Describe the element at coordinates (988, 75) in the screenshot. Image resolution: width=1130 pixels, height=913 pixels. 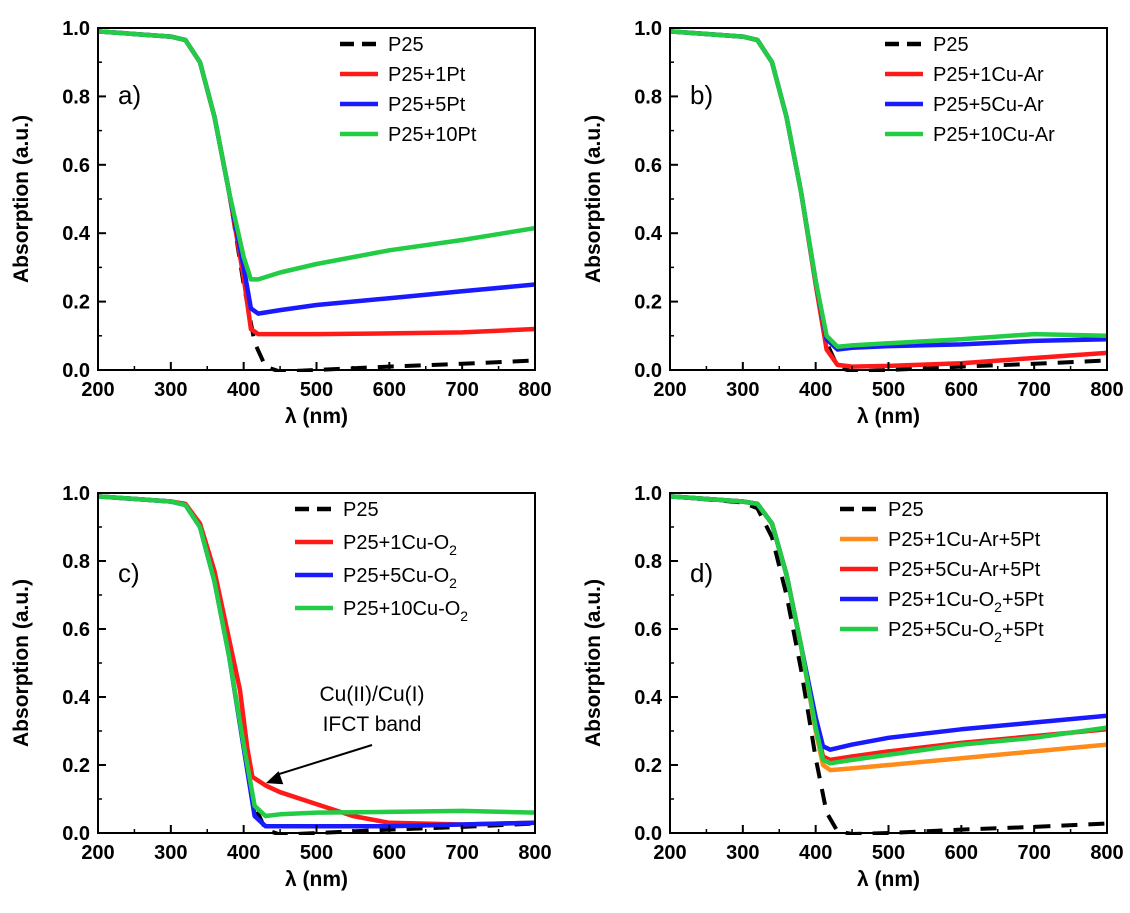
I see `legend-label: P25+1Cu-Ar` at that location.